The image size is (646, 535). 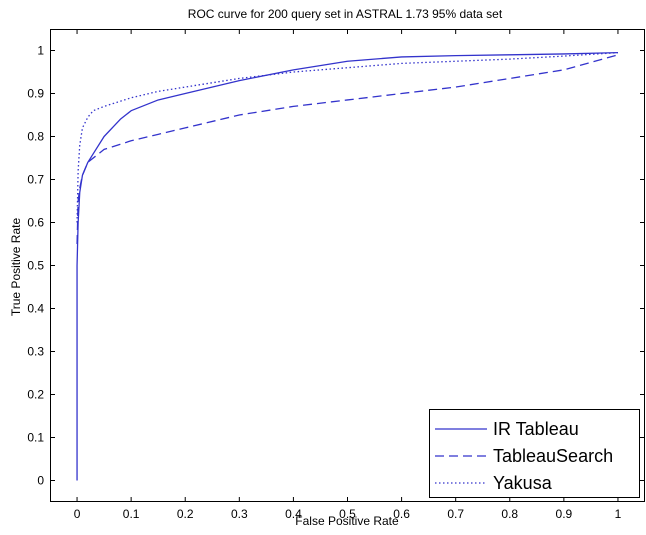 What do you see at coordinates (185, 514) in the screenshot?
I see `x-tick-label: 0.2` at bounding box center [185, 514].